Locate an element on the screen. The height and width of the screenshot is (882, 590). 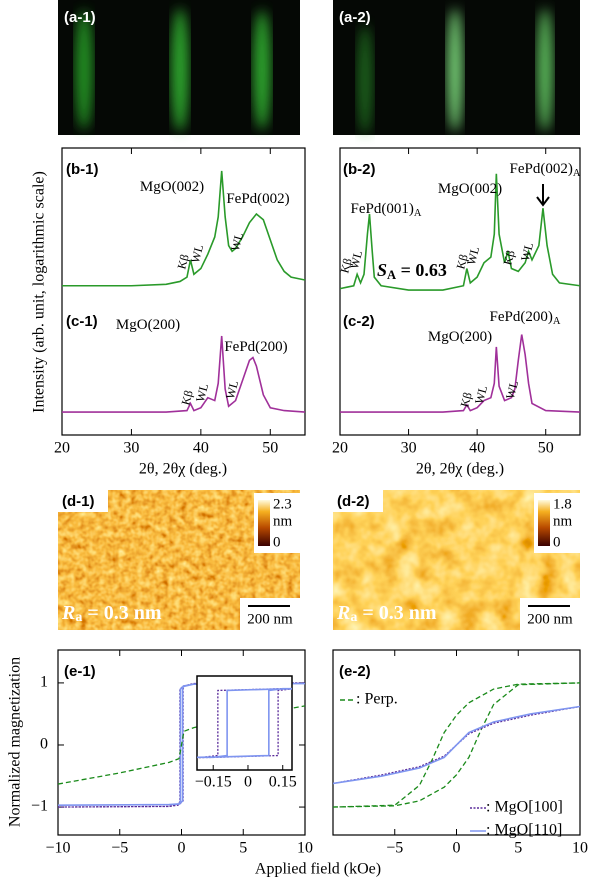
y-tick-label: 1 is located at coordinates (44, 682).